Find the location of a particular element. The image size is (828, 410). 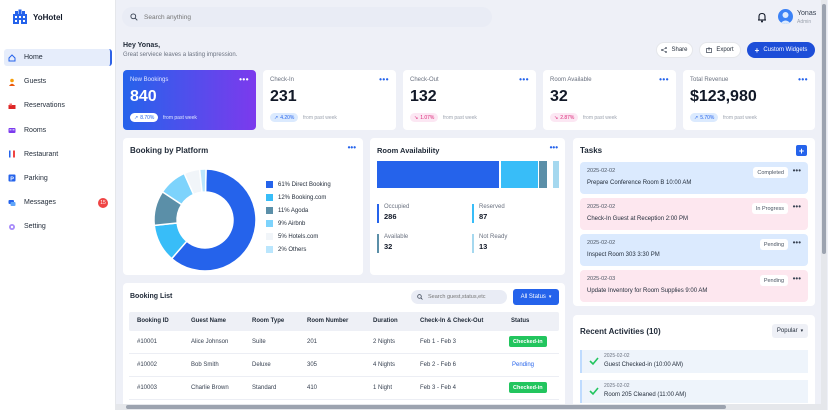

room-type-cell: Deluxe is located at coordinates (261, 365).